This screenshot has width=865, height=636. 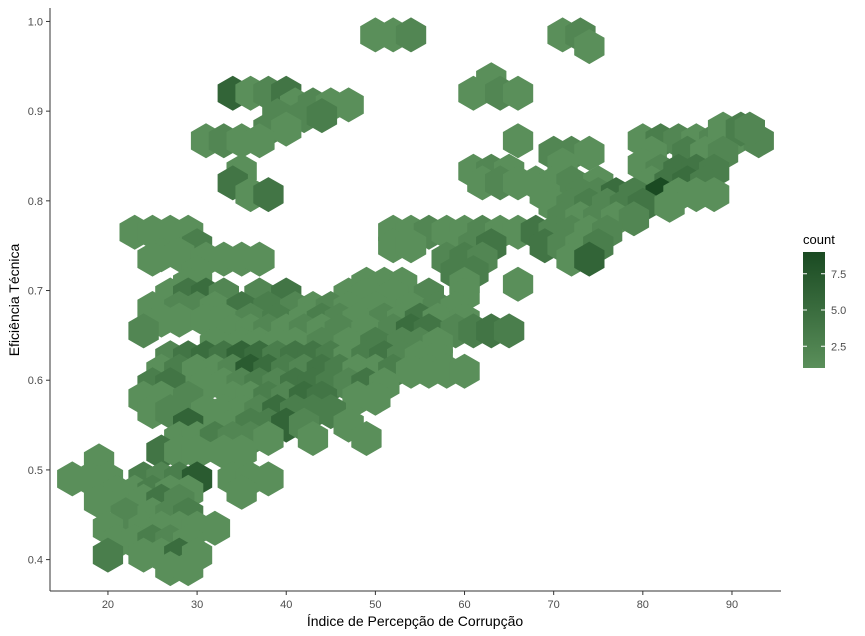 I want to click on y-axis-title: Eficiência Técnica, so click(x=14, y=300).